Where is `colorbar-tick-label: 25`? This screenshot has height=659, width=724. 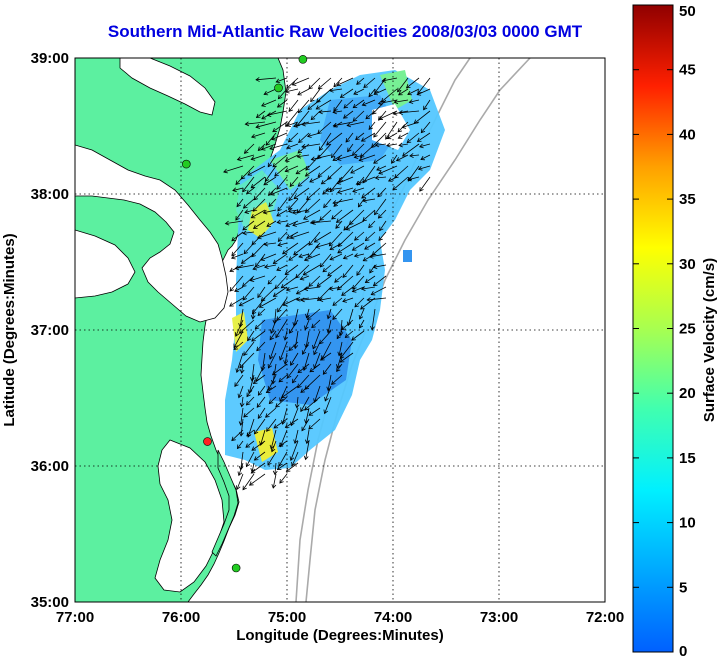
colorbar-tick-label: 25 is located at coordinates (687, 329).